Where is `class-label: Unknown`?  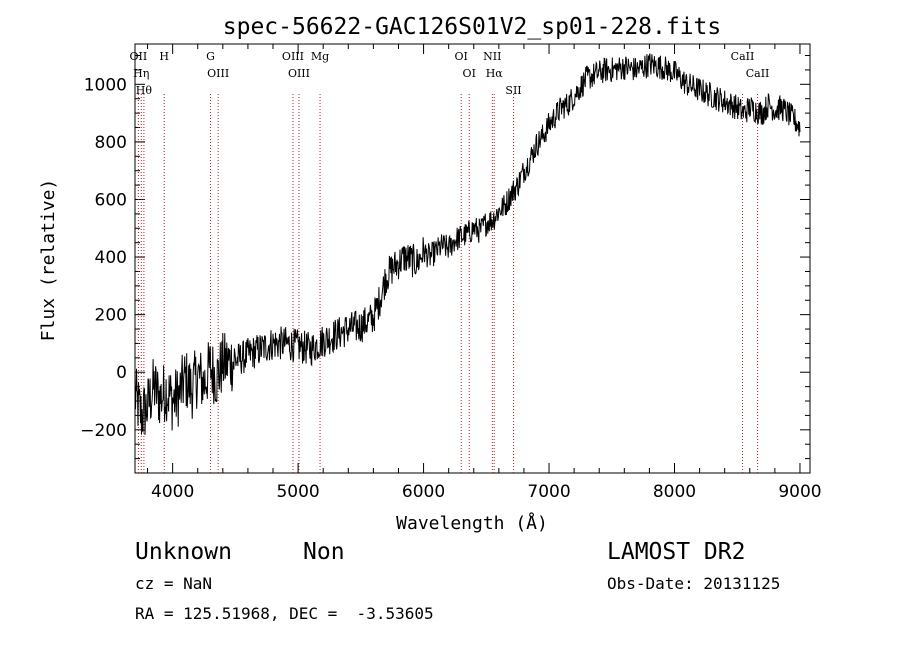 class-label: Unknown is located at coordinates (183, 552).